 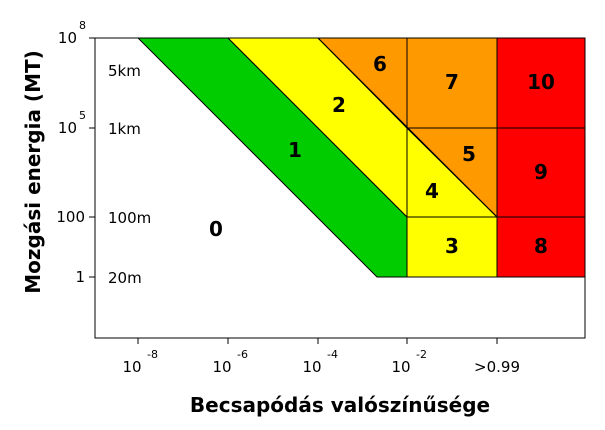 What do you see at coordinates (541, 82) in the screenshot?
I see `zone-label-10: 10` at bounding box center [541, 82].